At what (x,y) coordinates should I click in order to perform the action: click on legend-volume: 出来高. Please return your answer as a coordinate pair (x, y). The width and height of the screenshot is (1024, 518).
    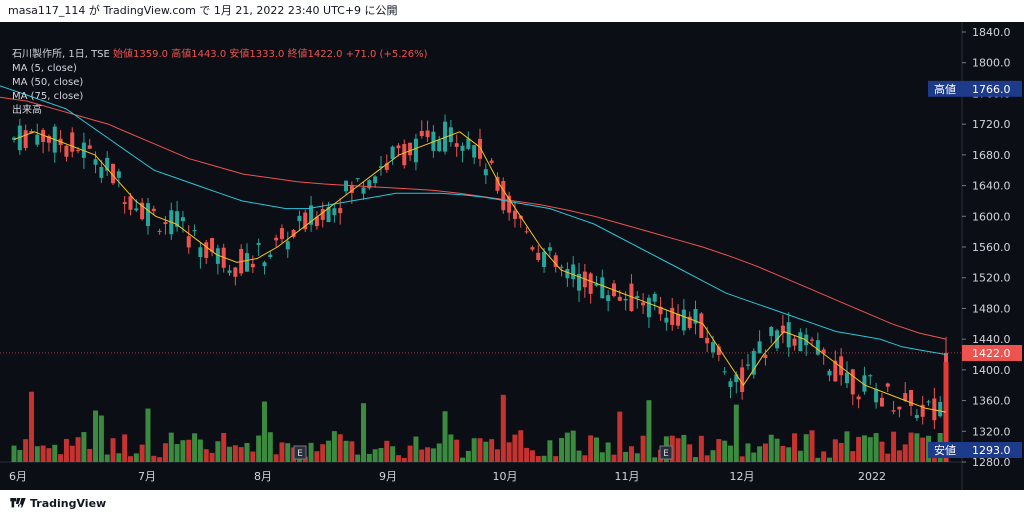
    Looking at the image, I should click on (27, 110).